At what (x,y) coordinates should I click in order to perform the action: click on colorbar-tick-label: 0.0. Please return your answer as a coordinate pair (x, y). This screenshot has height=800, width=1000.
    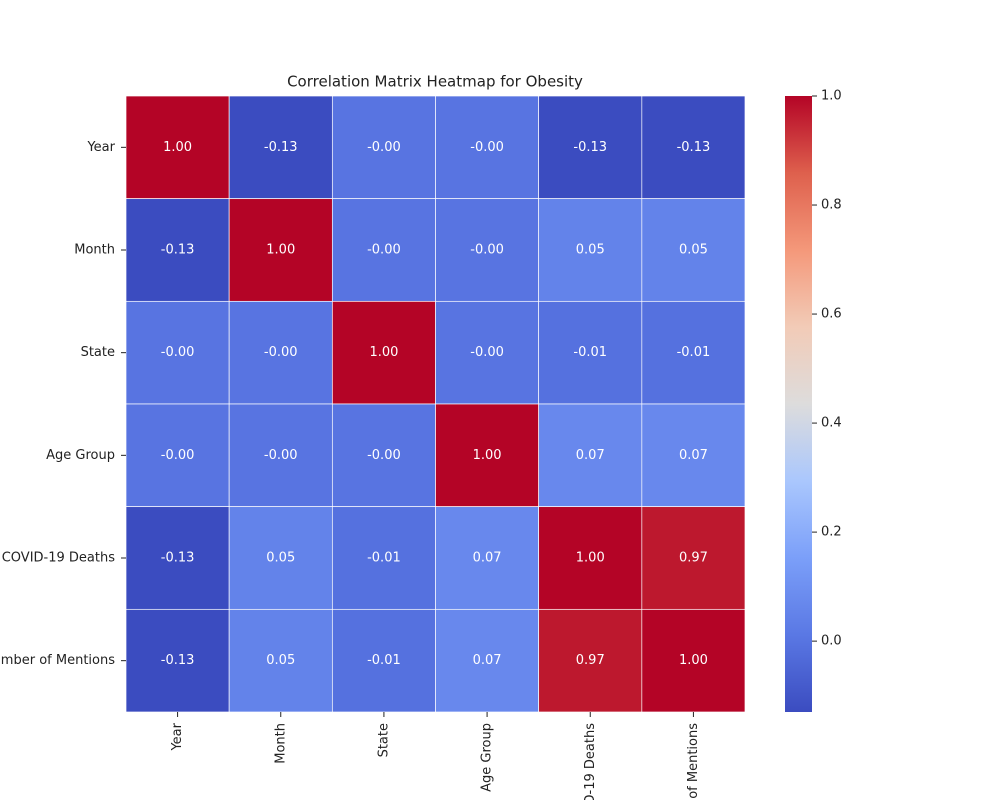
    Looking at the image, I should click on (831, 641).